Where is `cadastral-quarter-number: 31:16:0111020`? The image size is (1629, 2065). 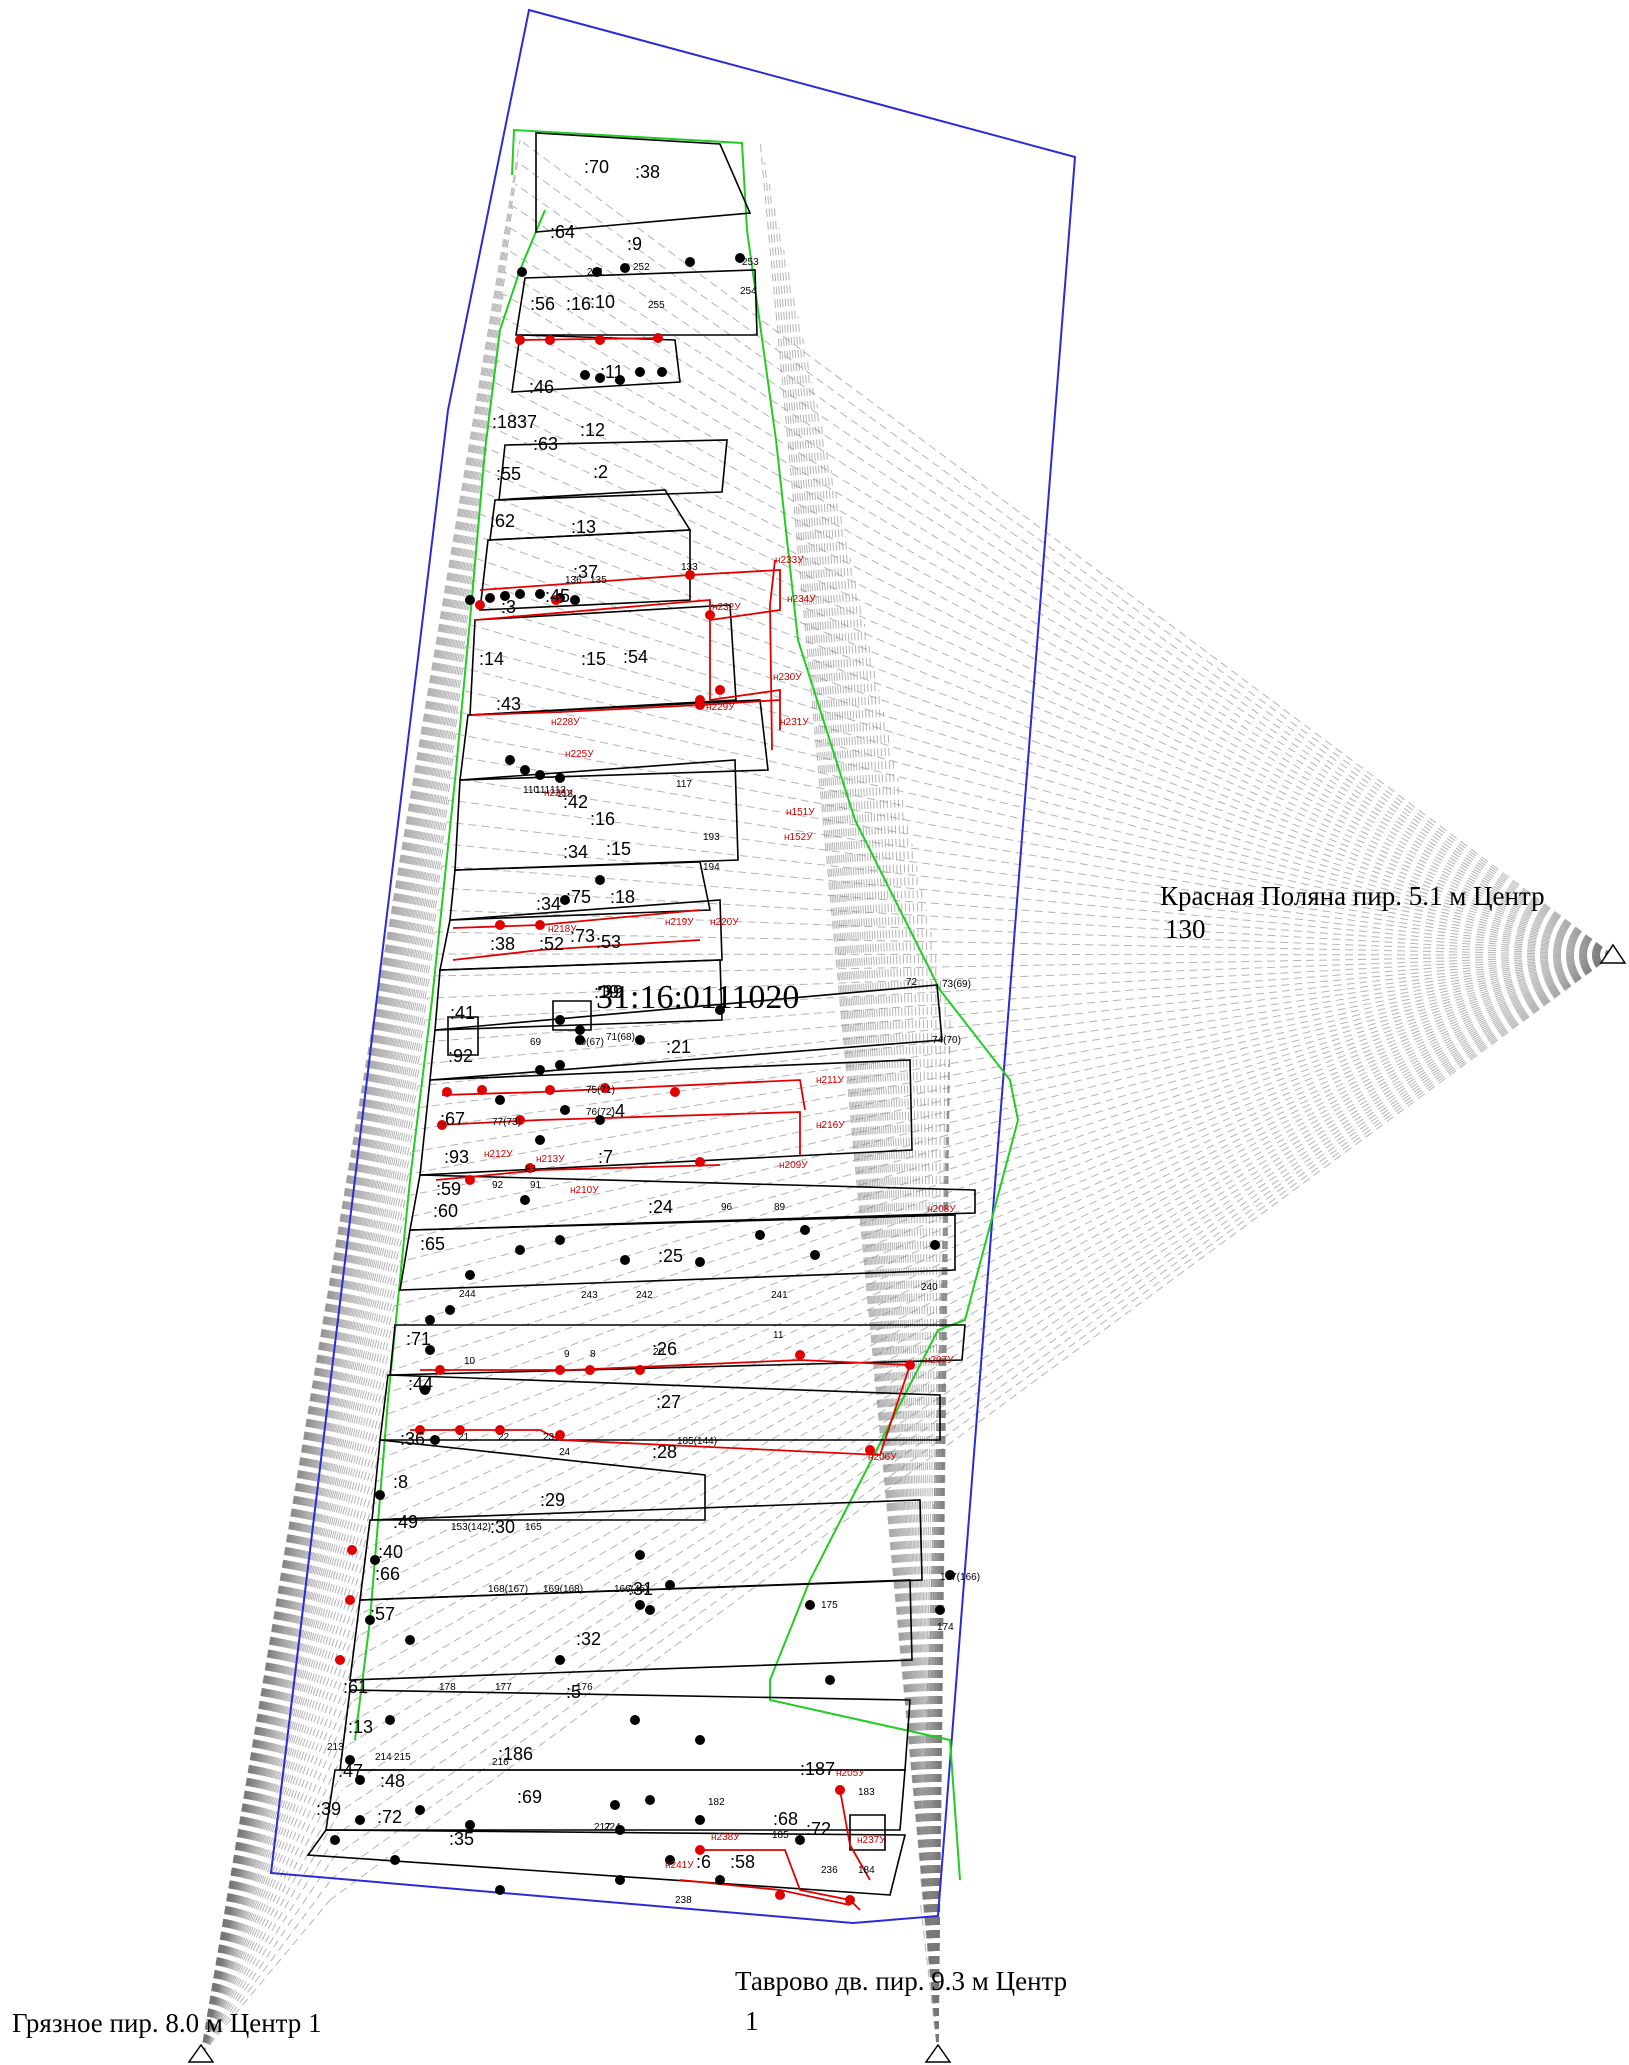
cadastral-quarter-number: 31:16:0111020 is located at coordinates (697, 997).